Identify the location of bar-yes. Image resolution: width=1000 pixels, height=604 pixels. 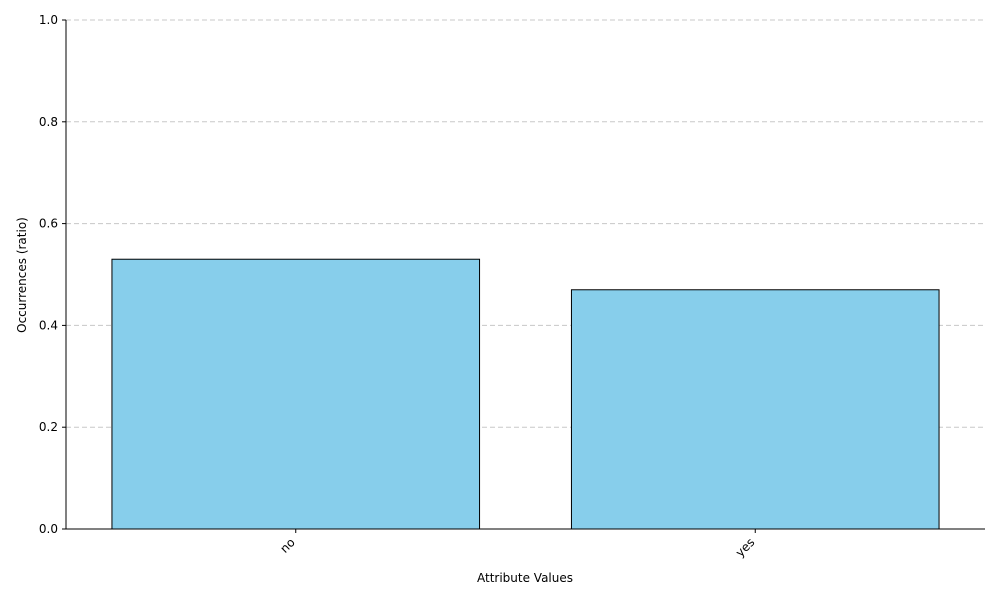
(755, 409).